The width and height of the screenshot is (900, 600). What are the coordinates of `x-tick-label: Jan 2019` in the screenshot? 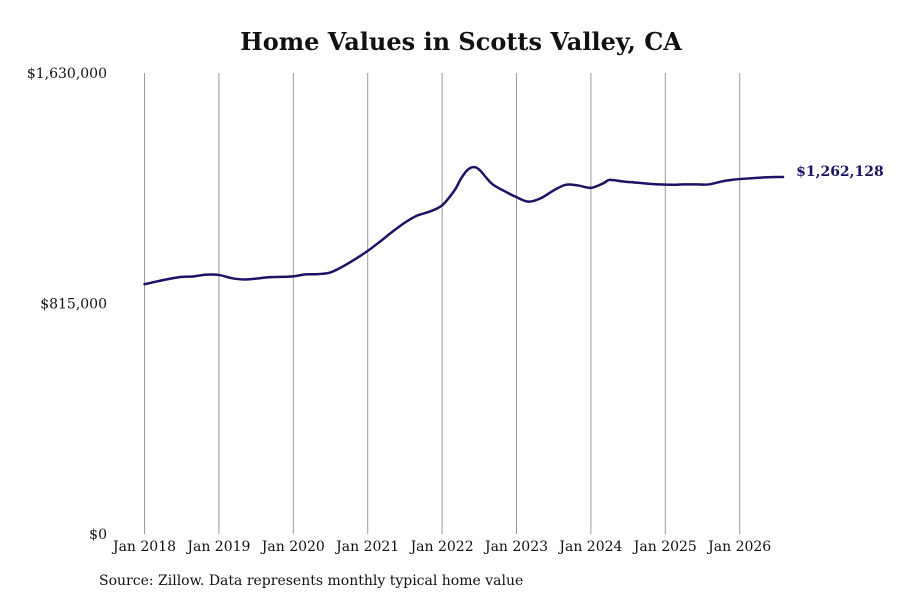 It's located at (217, 547).